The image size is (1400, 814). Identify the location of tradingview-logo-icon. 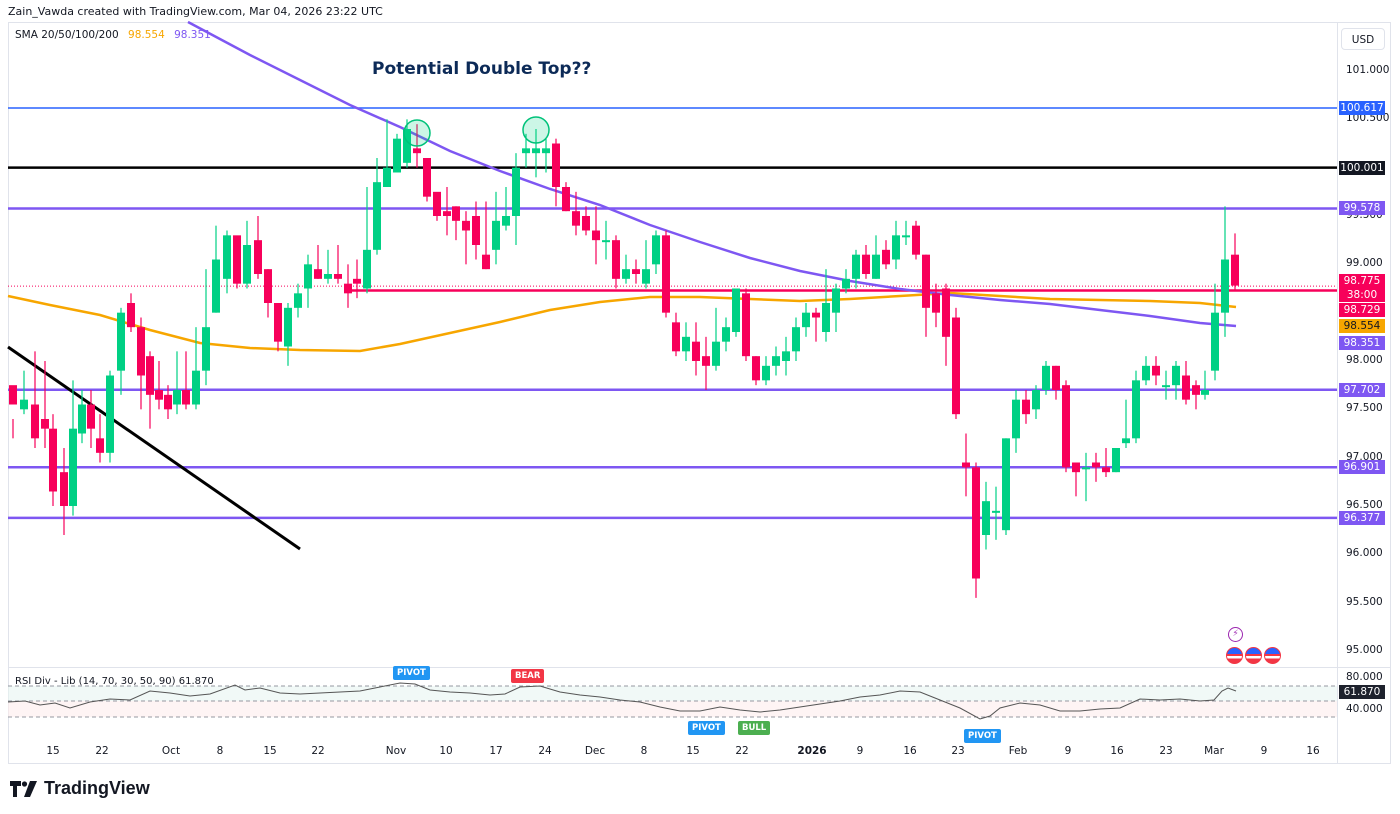
(23, 788).